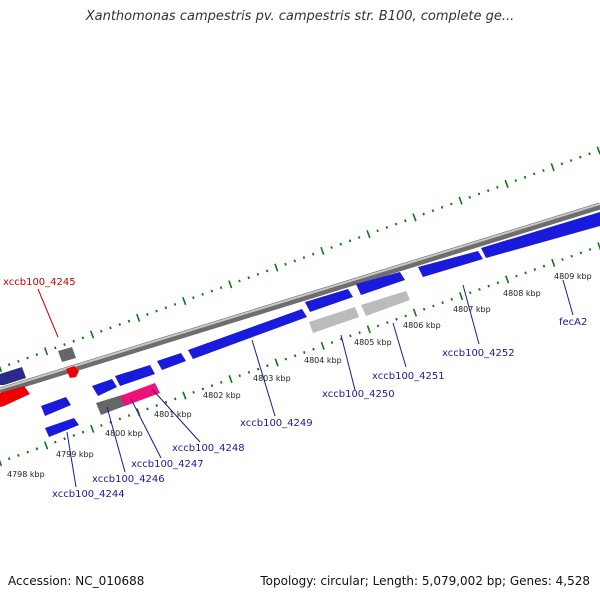 Image resolution: width=600 pixels, height=600 pixels. What do you see at coordinates (323, 360) in the screenshot?
I see `tick-label: 4804 kbp` at bounding box center [323, 360].